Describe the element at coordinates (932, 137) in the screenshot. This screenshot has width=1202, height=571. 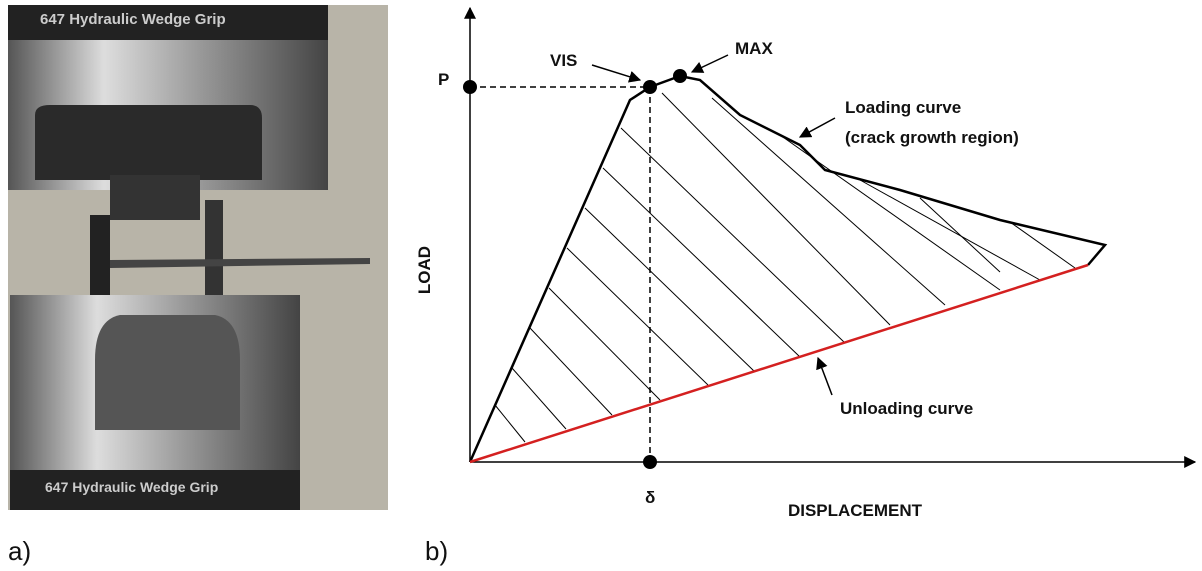
I see `loading-label: (crack growth region)` at that location.